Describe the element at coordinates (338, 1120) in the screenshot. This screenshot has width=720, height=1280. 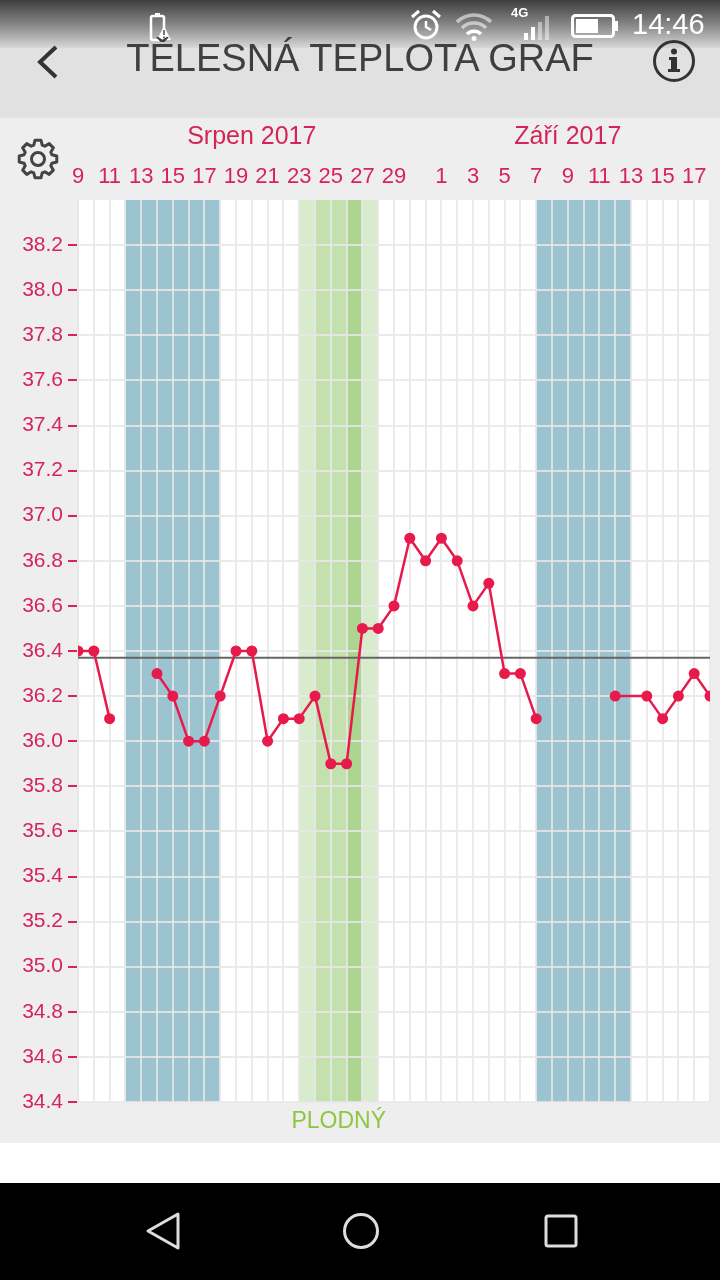
I see `band-label: PLODNÝ` at that location.